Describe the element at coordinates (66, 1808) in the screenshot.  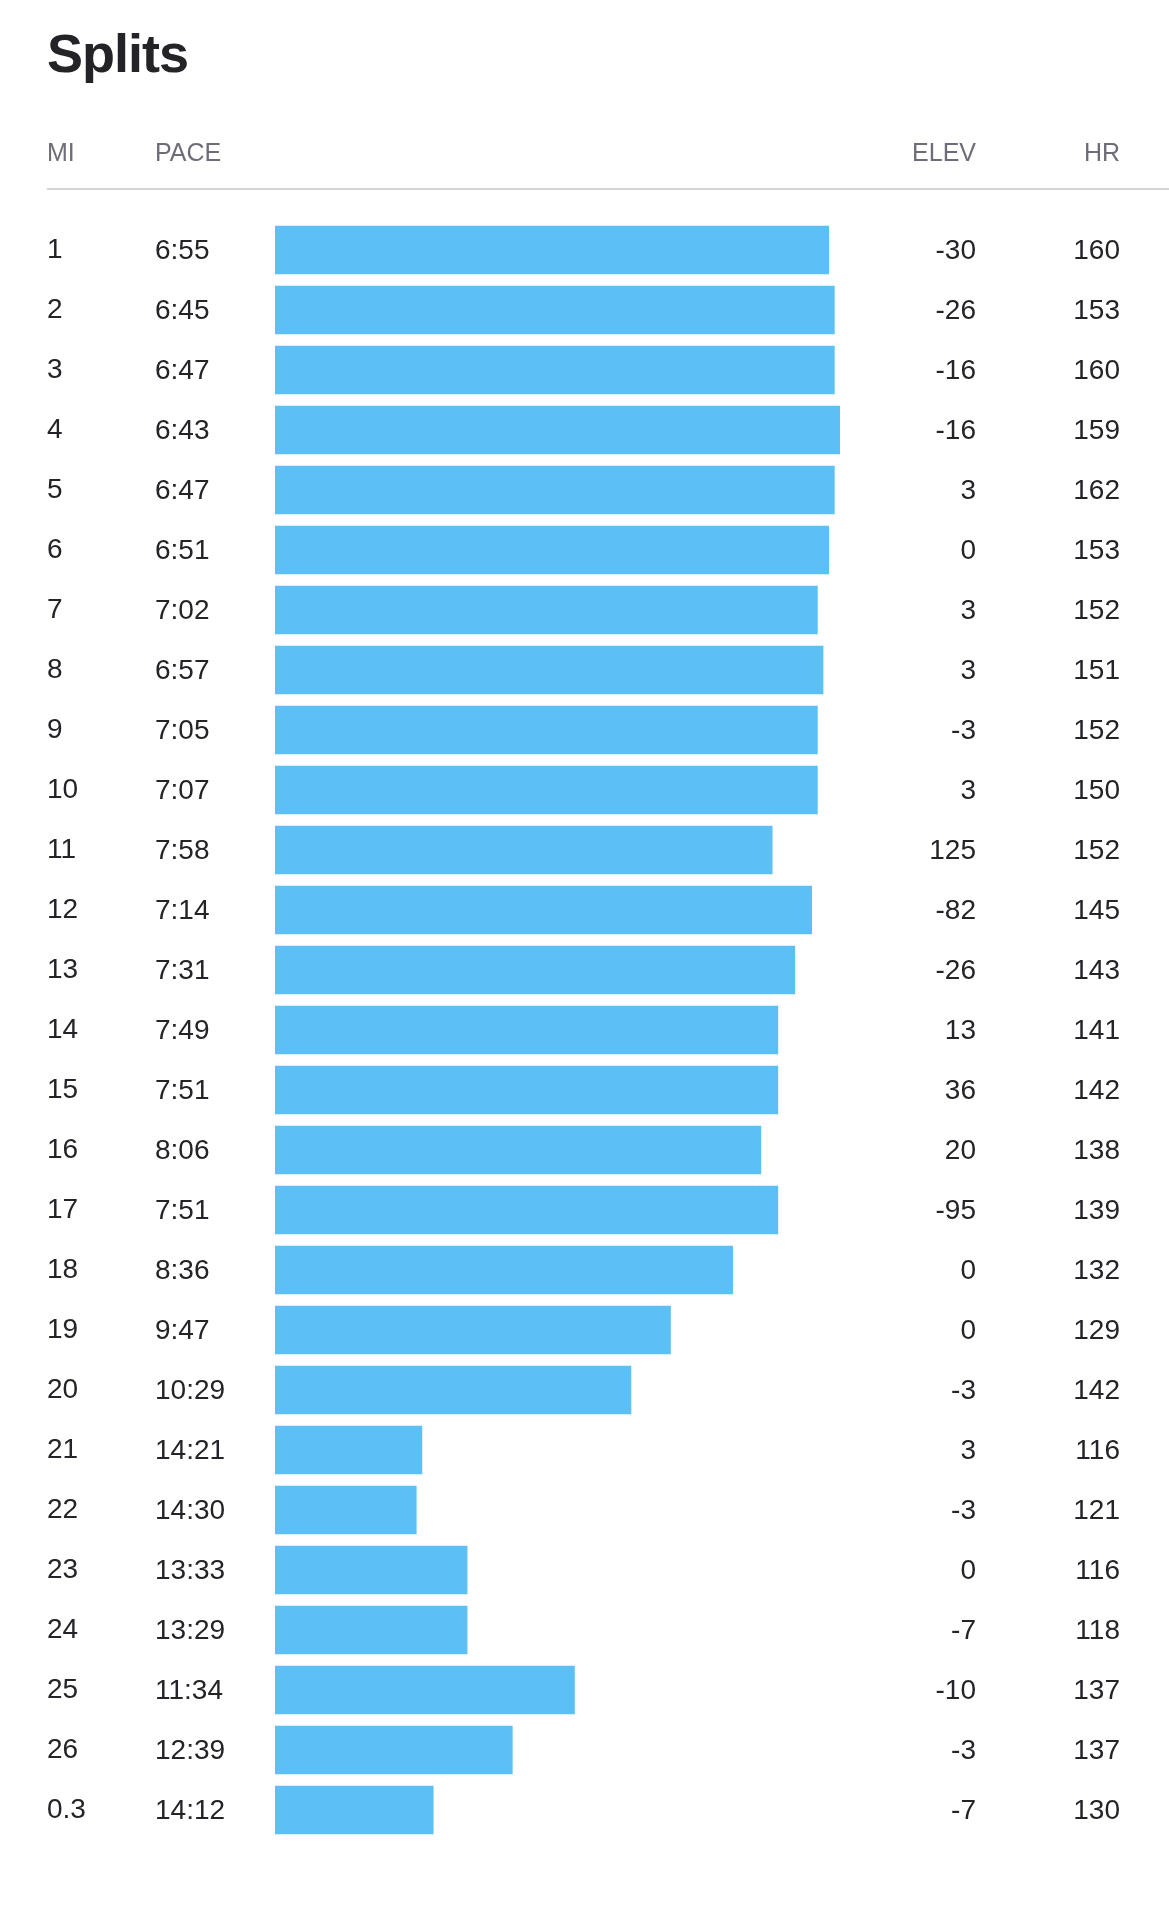
I see `y-tick-label: 0.3` at that location.